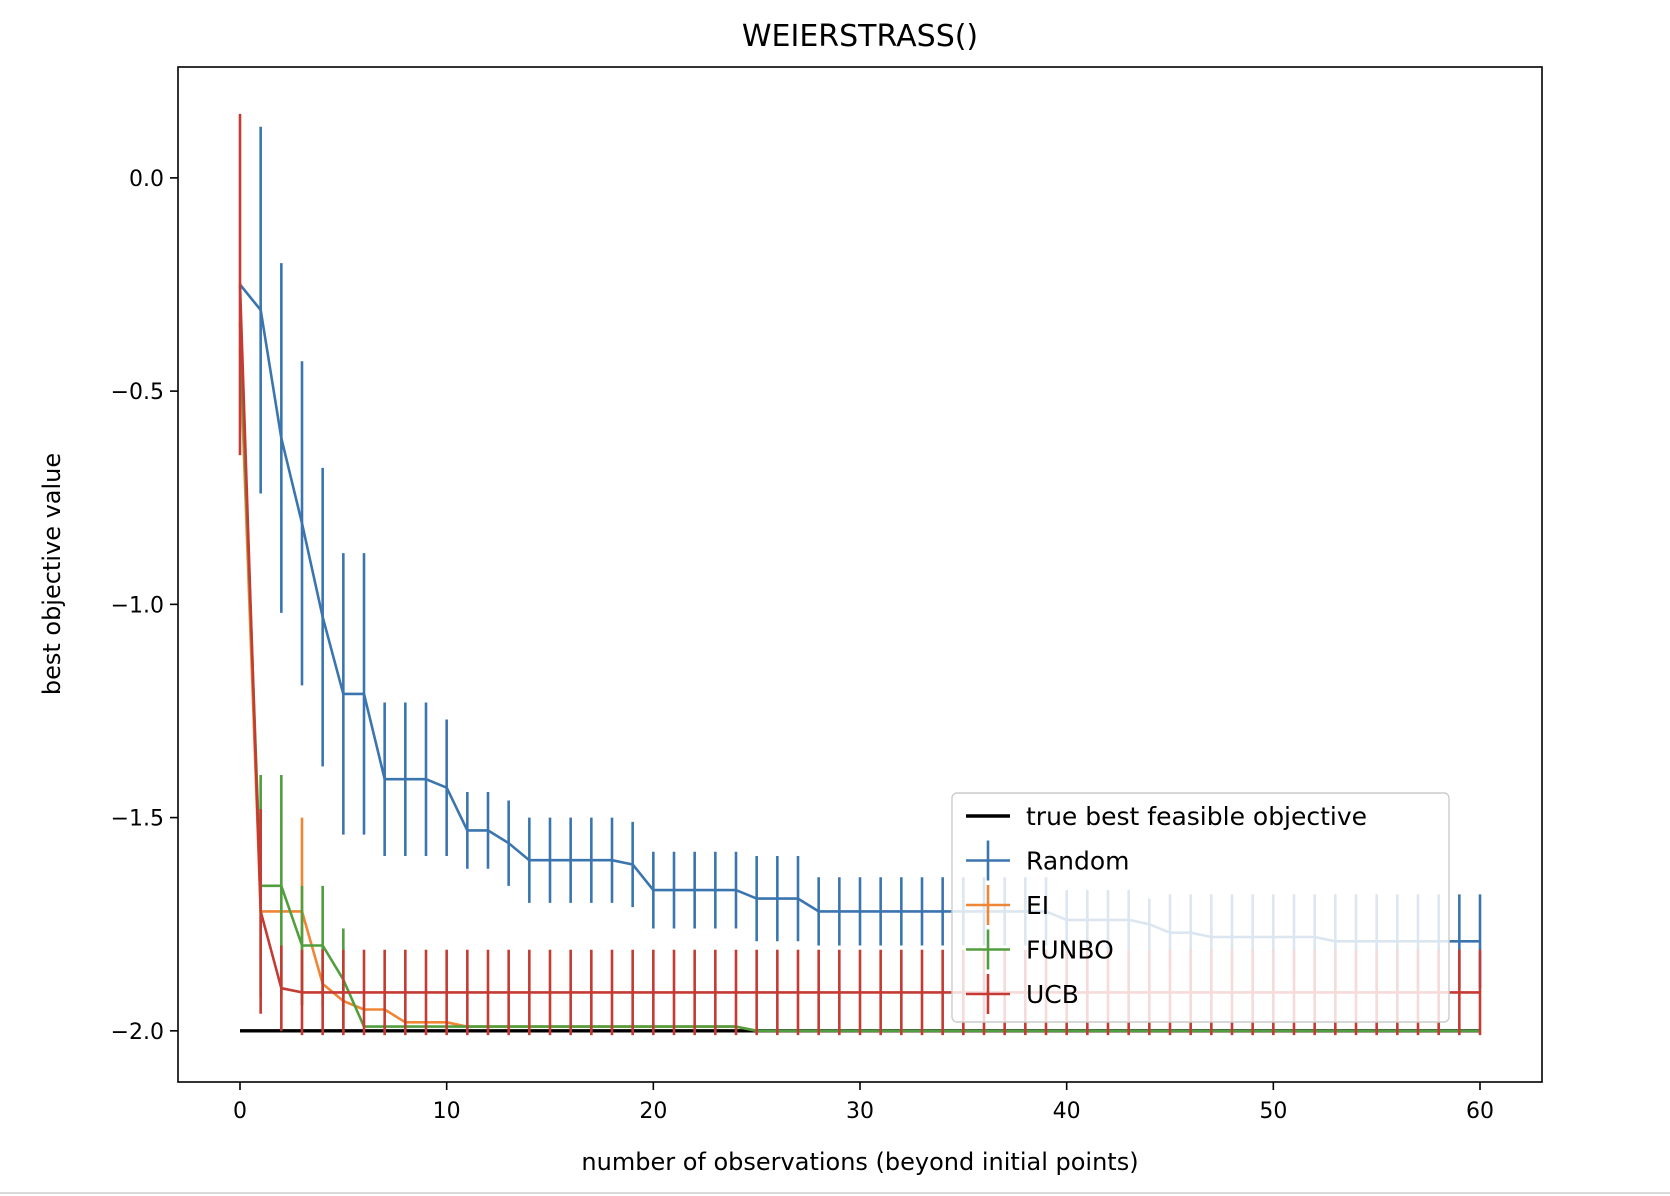 The width and height of the screenshot is (1670, 1196). I want to click on y-tick-label: −1.5, so click(137, 819).